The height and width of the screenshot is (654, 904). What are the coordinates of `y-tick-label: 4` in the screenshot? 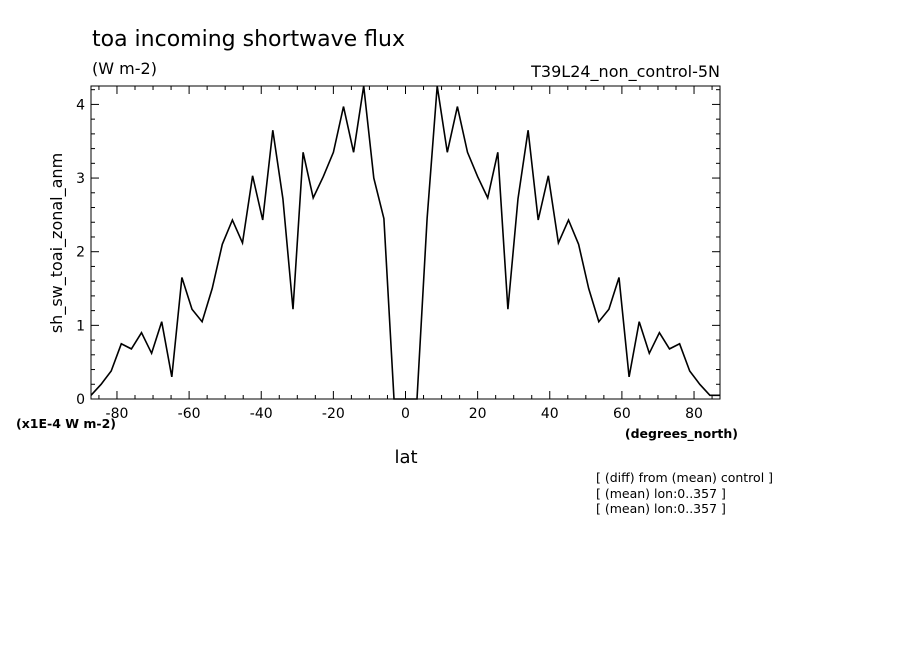 It's located at (80, 105).